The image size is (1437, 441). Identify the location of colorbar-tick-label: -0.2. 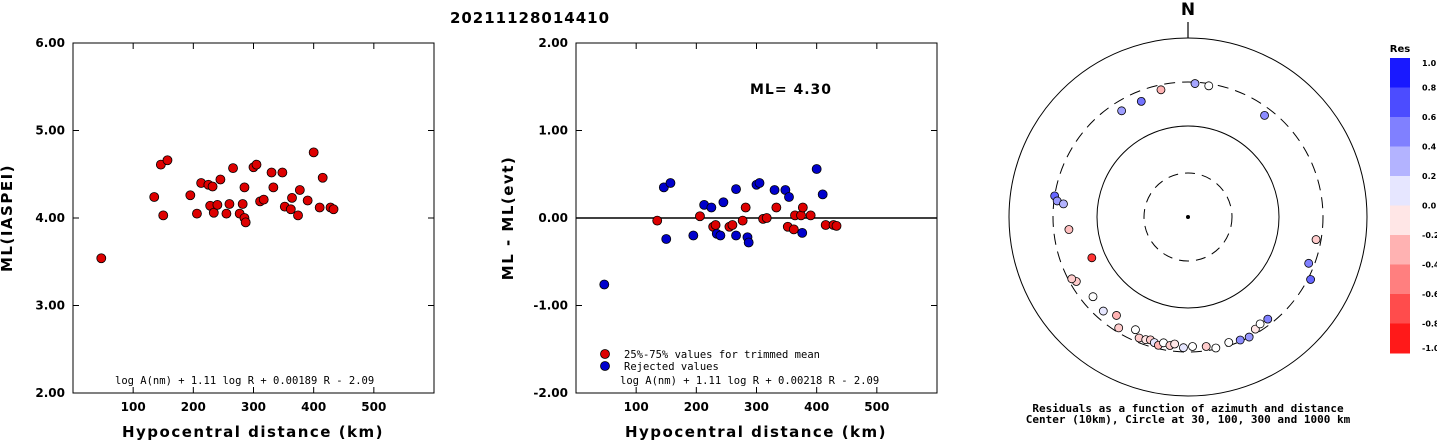
(1429, 235).